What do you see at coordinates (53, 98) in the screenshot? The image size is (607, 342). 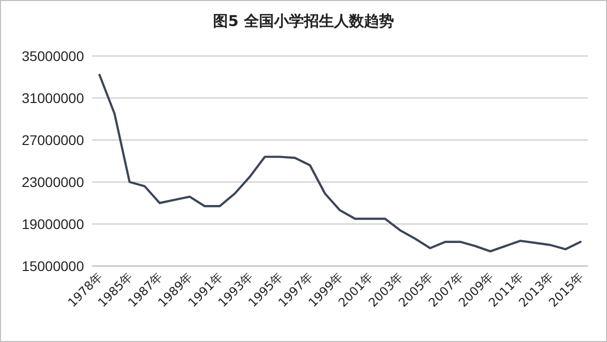 I see `ytick: 31000000` at bounding box center [53, 98].